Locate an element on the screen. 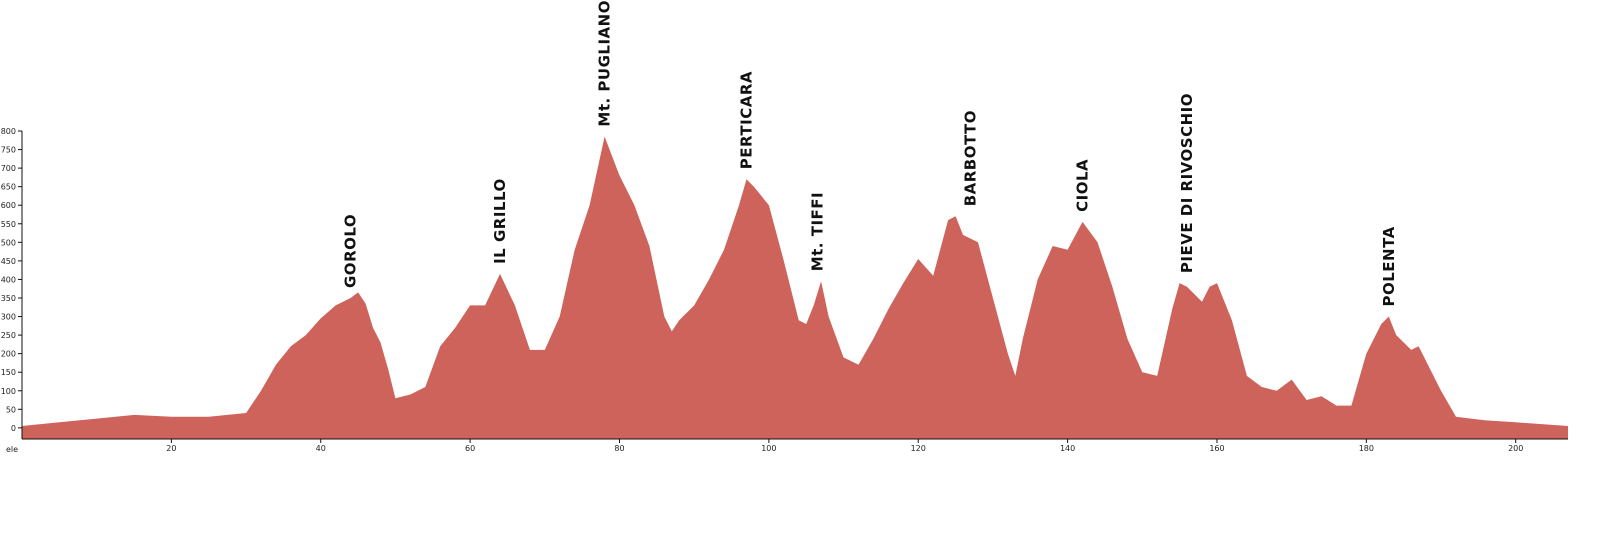 The height and width of the screenshot is (550, 1600). y-tick-label: 350 is located at coordinates (8, 298).